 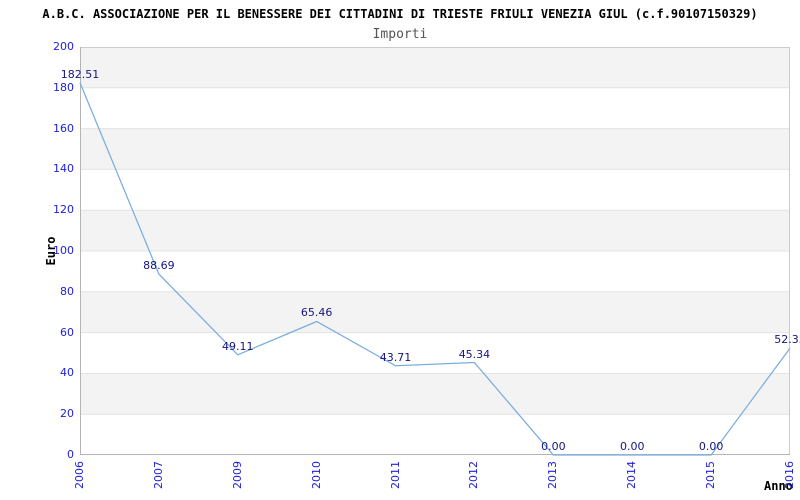 I want to click on y-tick-label: 120, so click(x=63, y=210).